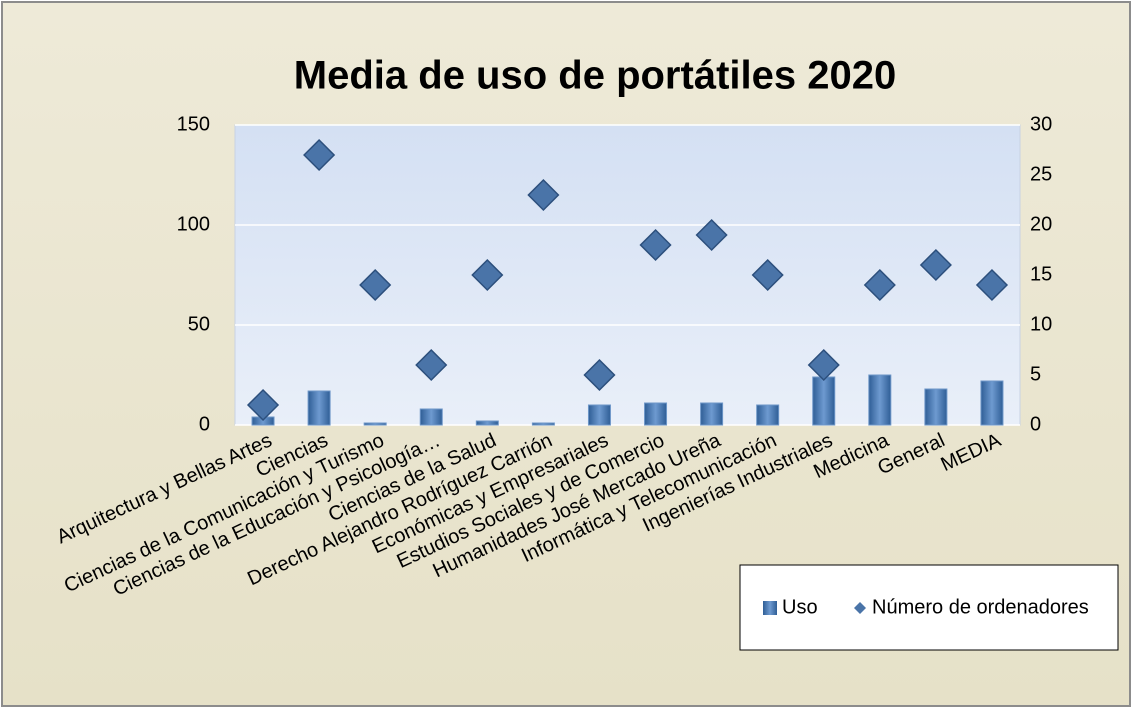 This screenshot has width=1132, height=708. What do you see at coordinates (1041, 174) in the screenshot?
I see `y2-tick-label: 25` at bounding box center [1041, 174].